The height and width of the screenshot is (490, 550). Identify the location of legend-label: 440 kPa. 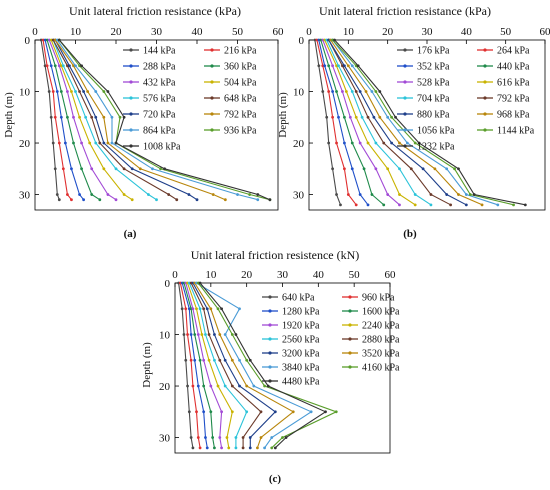
(513, 67).